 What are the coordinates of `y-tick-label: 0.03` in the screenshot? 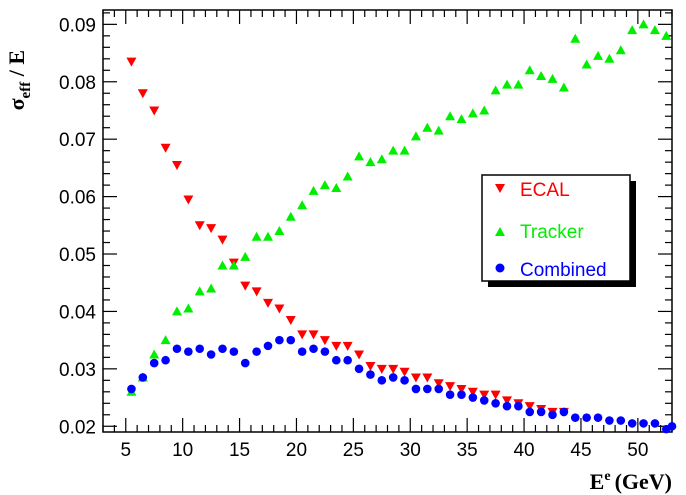 It's located at (77, 370).